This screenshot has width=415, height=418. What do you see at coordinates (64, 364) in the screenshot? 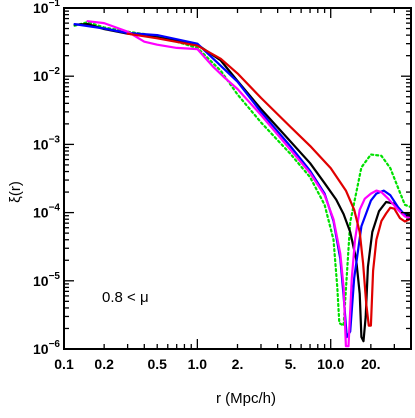
I see `x-tick-label: 0.1` at bounding box center [64, 364].